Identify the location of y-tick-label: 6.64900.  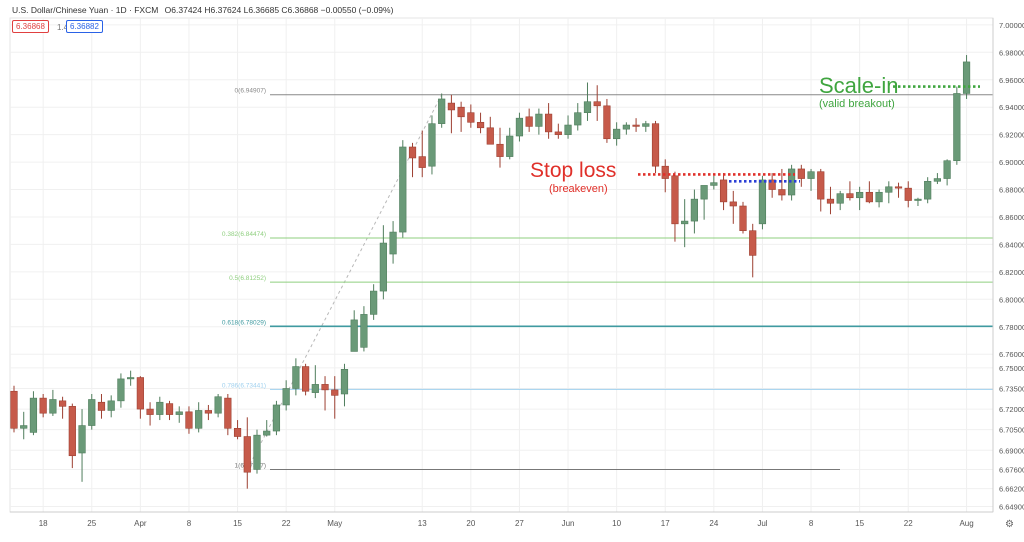
(1011, 507).